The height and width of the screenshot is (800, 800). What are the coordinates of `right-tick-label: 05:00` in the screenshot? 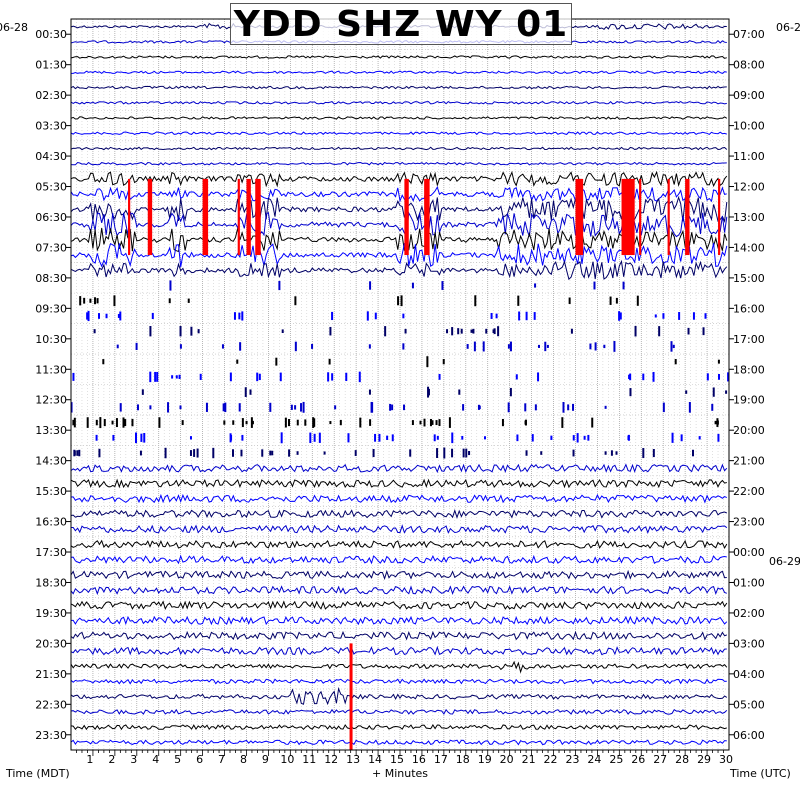 It's located at (749, 704).